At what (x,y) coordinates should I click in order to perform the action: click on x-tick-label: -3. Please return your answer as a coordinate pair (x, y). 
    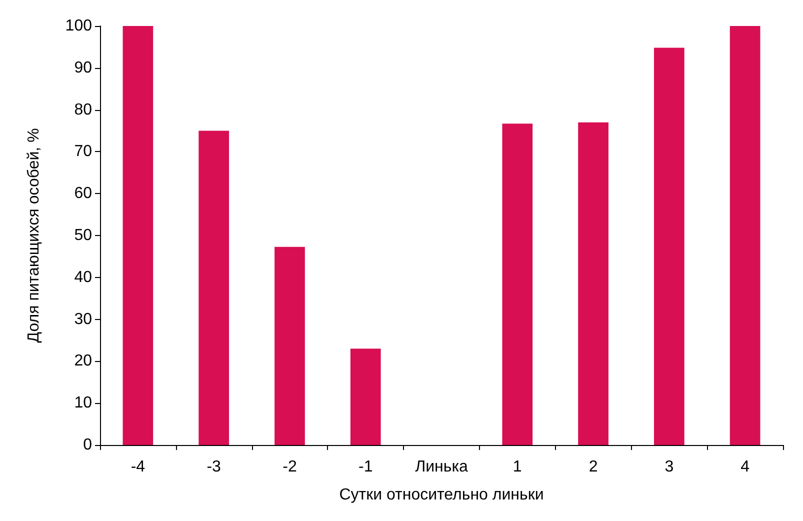
    Looking at the image, I should click on (214, 467).